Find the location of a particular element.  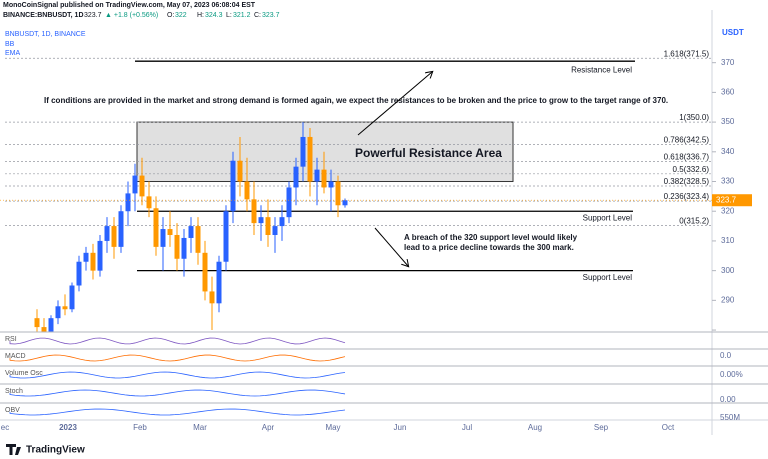

fib-label: 0.382(328.5) is located at coordinates (687, 181).